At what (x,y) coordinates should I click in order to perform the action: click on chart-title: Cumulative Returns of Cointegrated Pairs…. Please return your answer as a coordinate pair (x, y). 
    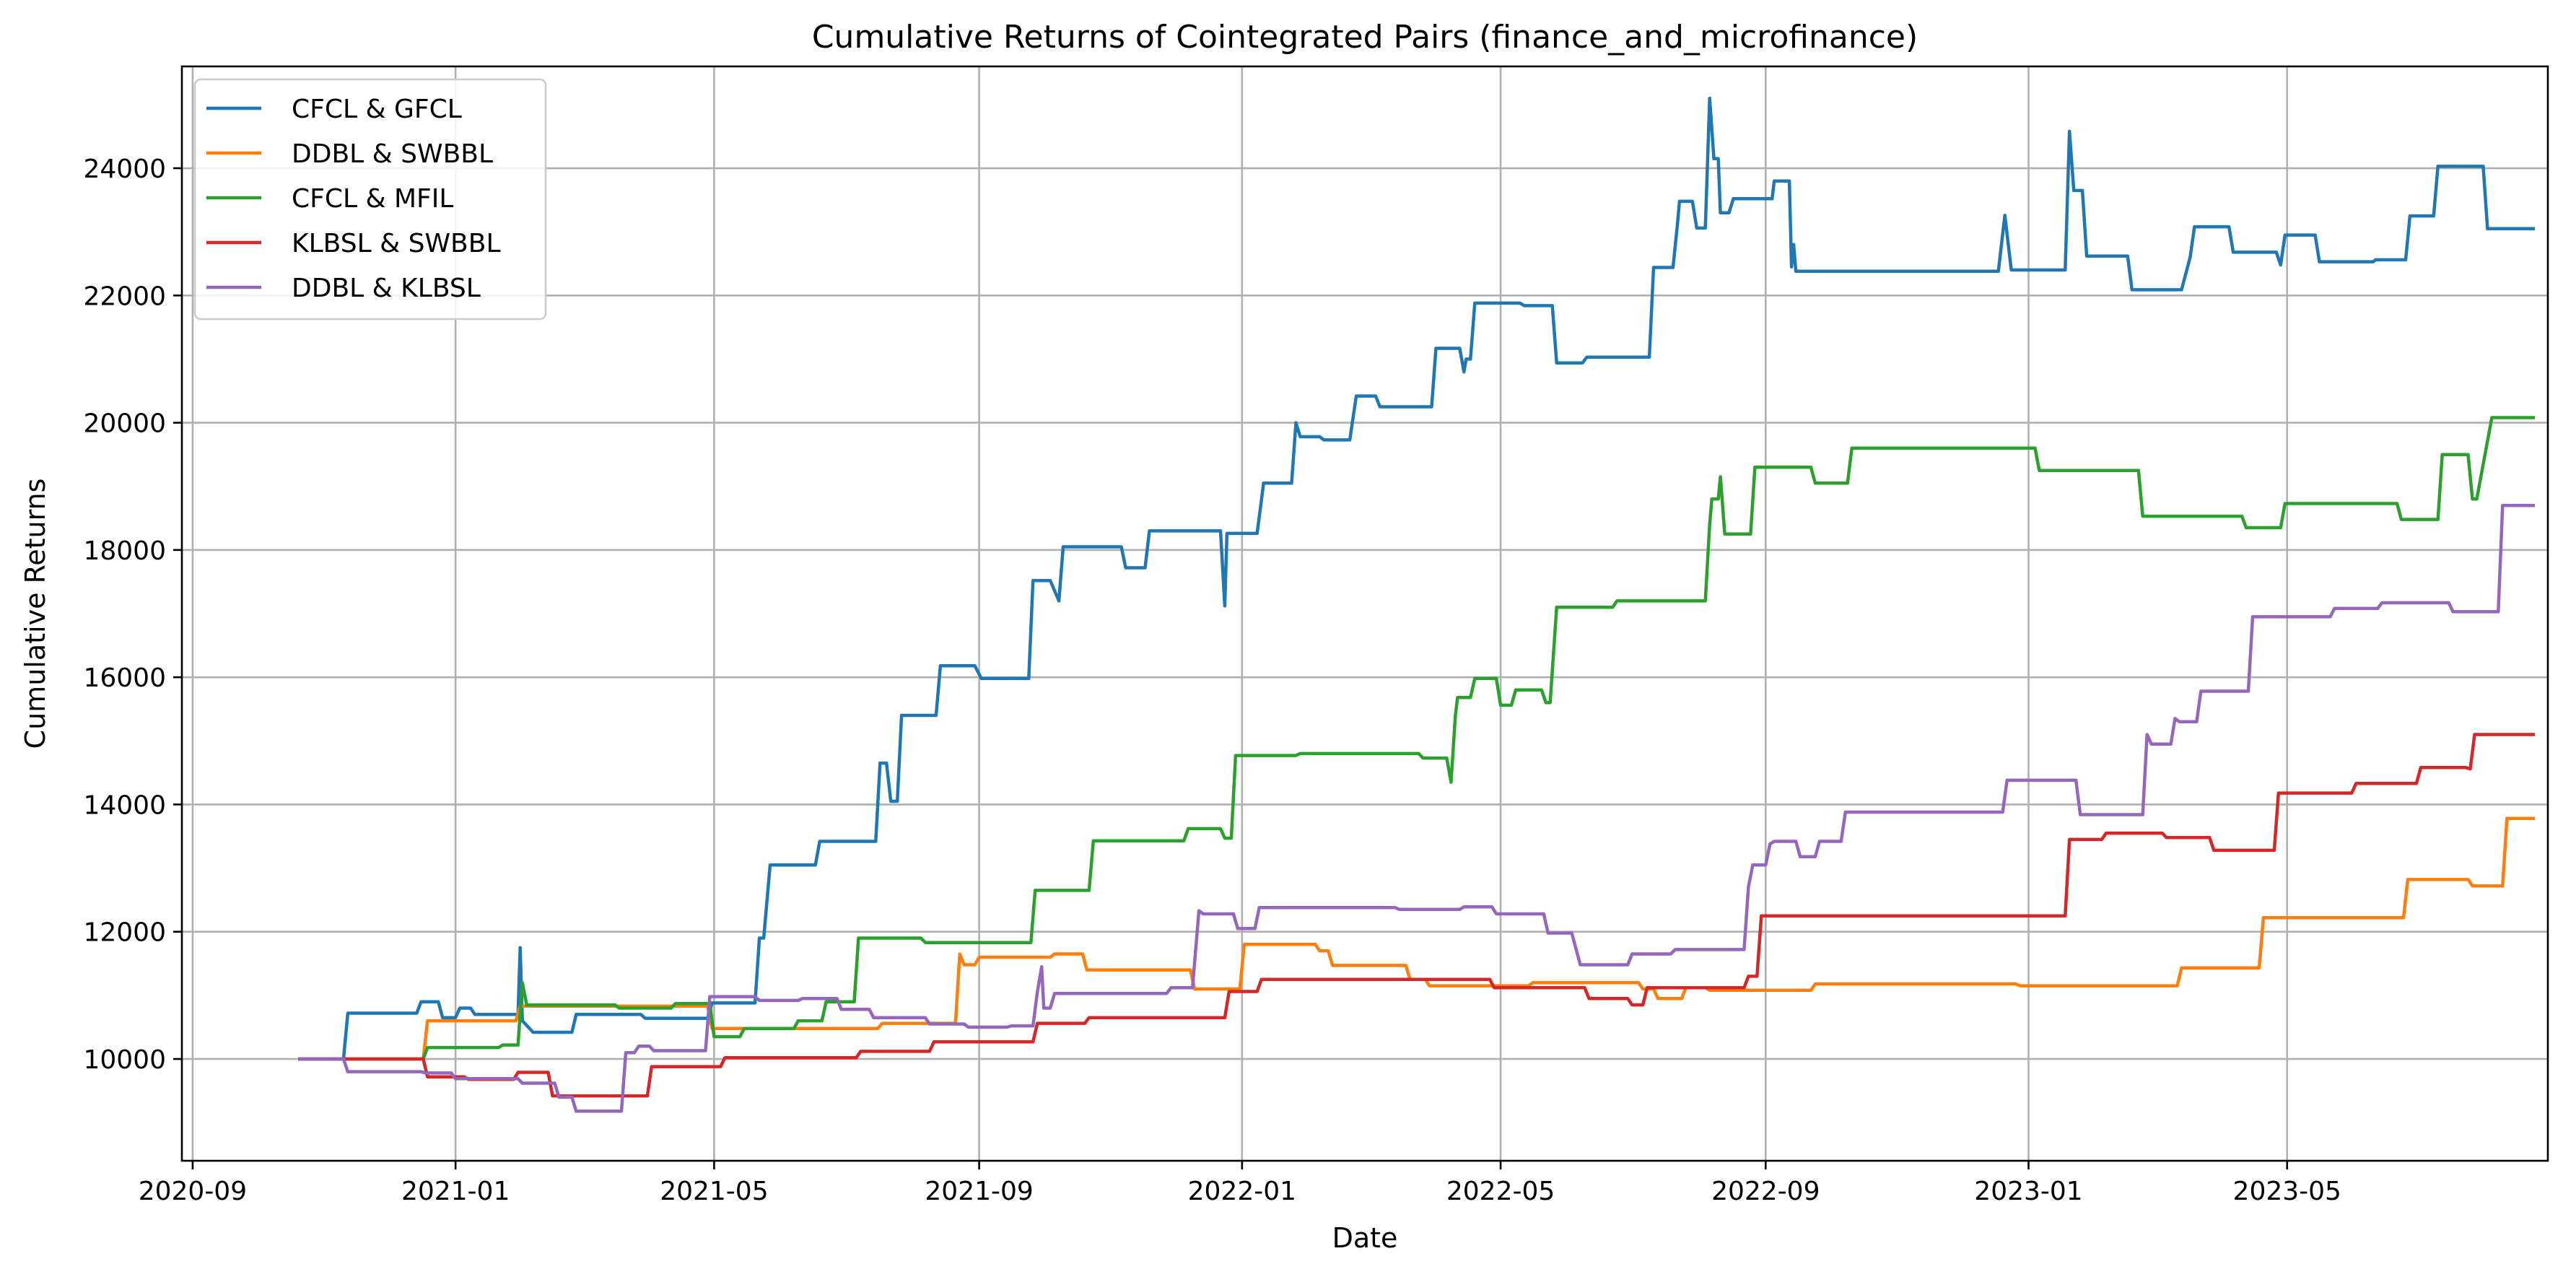
    Looking at the image, I should click on (1365, 37).